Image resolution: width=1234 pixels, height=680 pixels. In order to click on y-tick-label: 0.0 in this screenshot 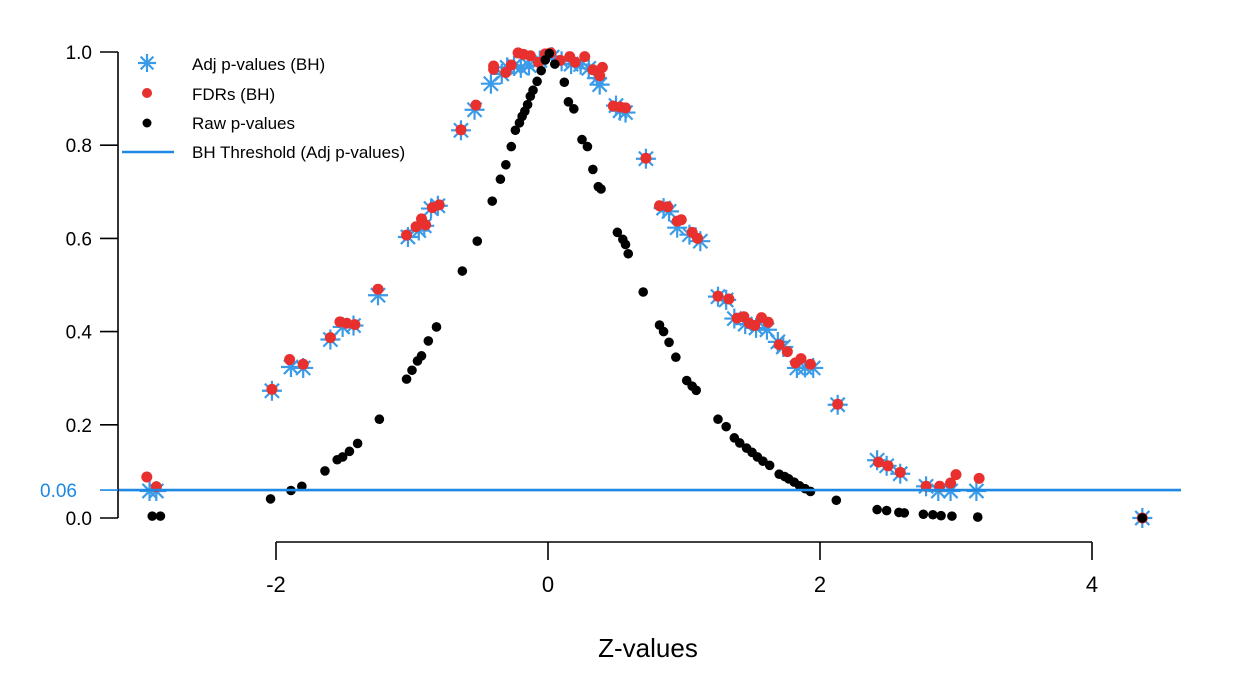, I will do `click(79, 519)`.